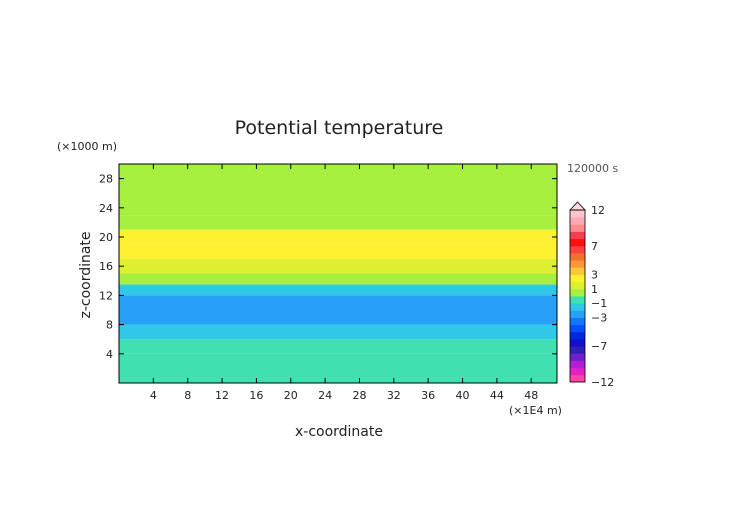  What do you see at coordinates (598, 210) in the screenshot?
I see `colorbar-label: 12` at bounding box center [598, 210].